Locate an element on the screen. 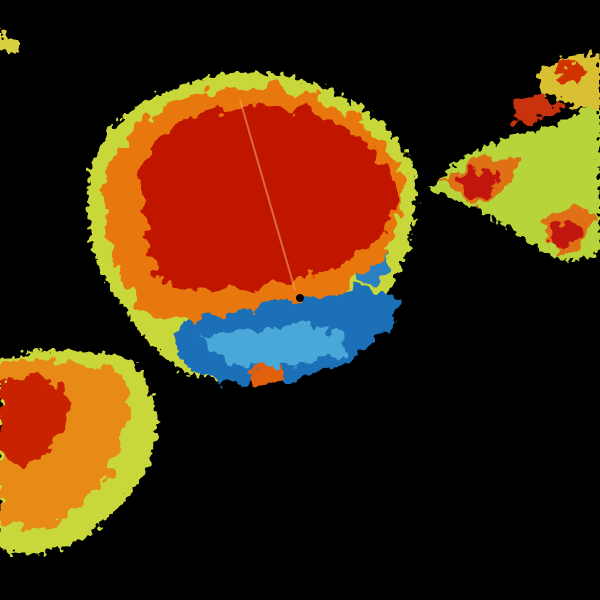  west-cell-core is located at coordinates (35, 419).